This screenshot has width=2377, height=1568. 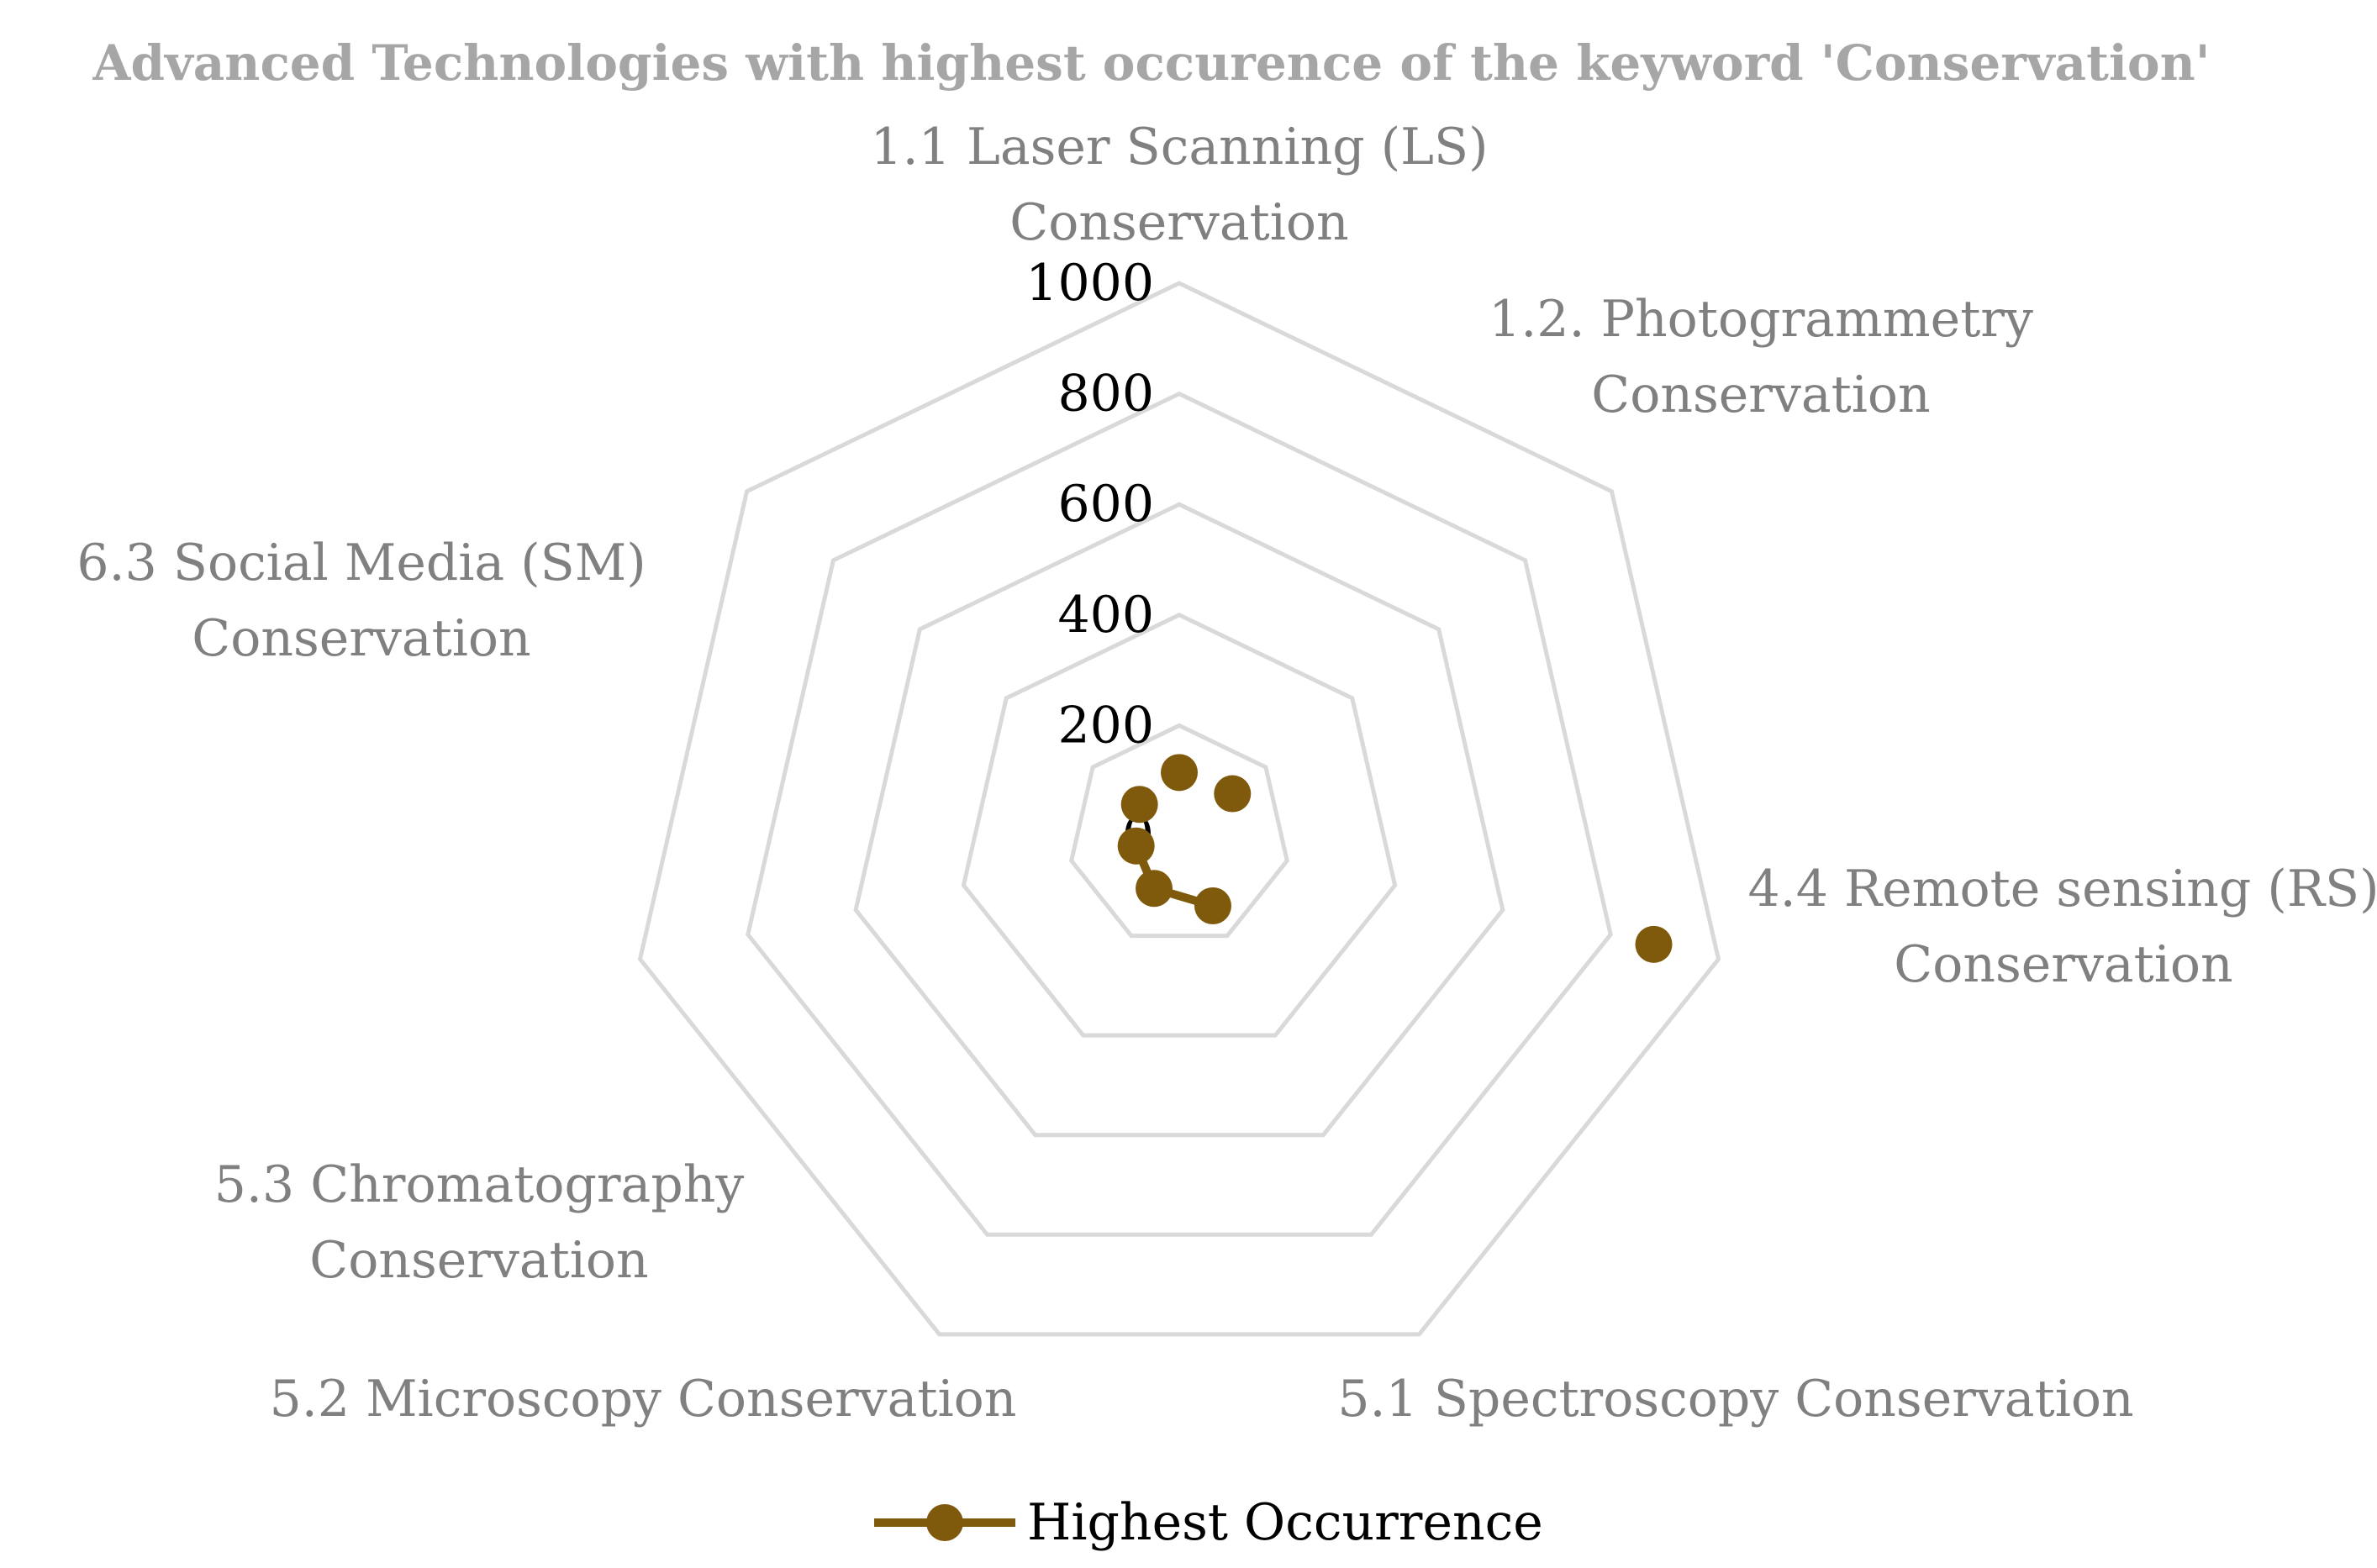 What do you see at coordinates (1285, 1522) in the screenshot?
I see `legend-label: Highest Occurrence` at bounding box center [1285, 1522].